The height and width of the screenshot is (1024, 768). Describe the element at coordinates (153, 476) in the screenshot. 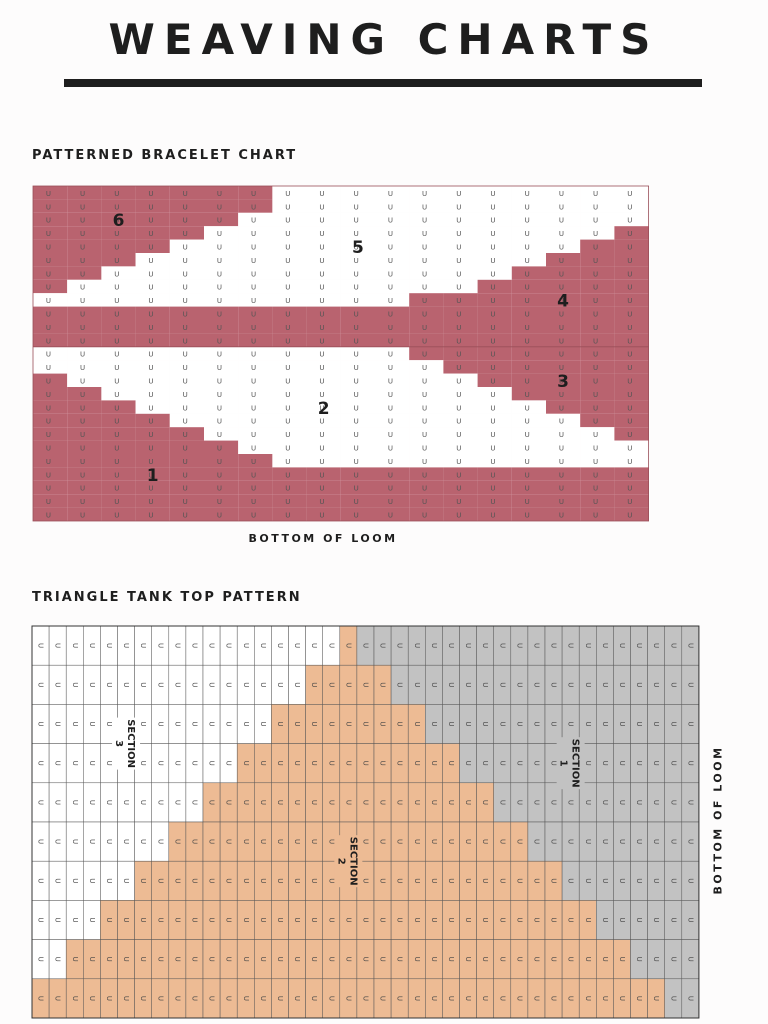

I see `bracelet-section-number-1: 1` at that location.